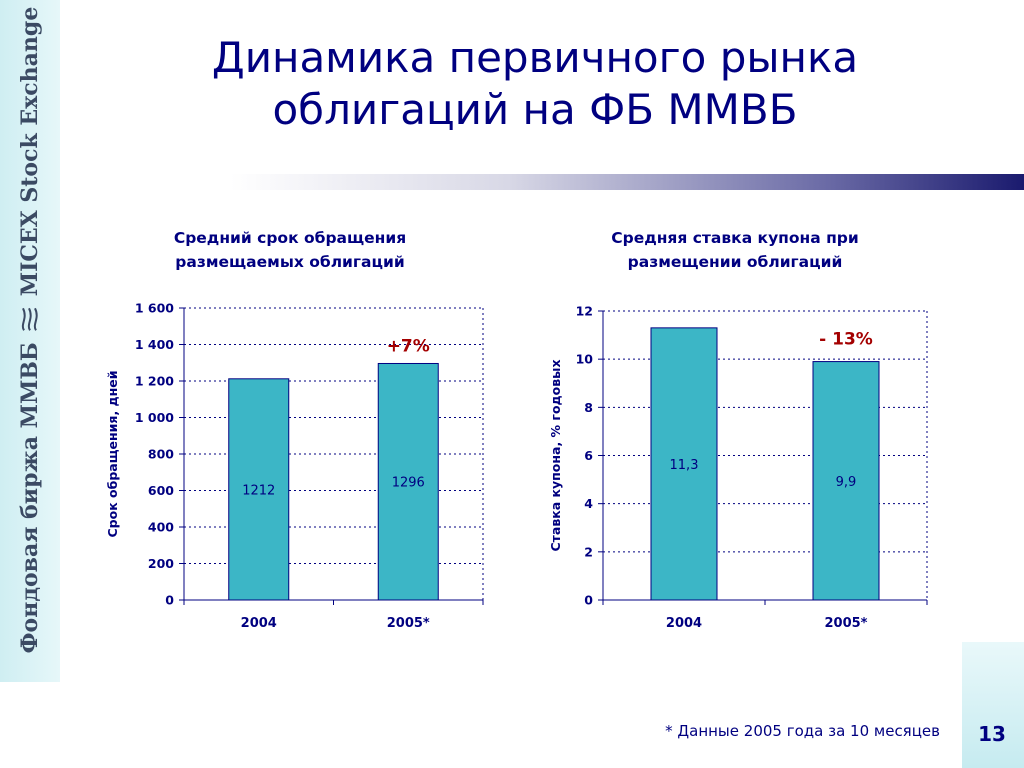 Image resolution: width=1024 pixels, height=768 pixels. Describe the element at coordinates (154, 344) in the screenshot. I see `chart1-y-tick-label: 1 400` at that location.